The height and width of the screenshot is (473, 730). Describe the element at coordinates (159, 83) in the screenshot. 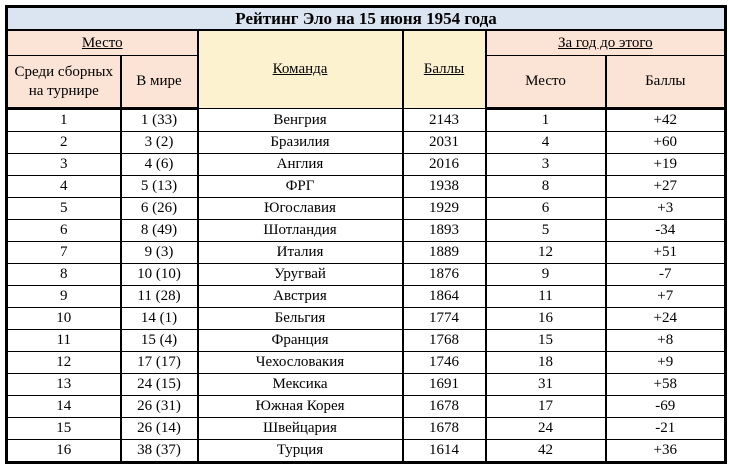

I see `header-place-world: В мире` at that location.